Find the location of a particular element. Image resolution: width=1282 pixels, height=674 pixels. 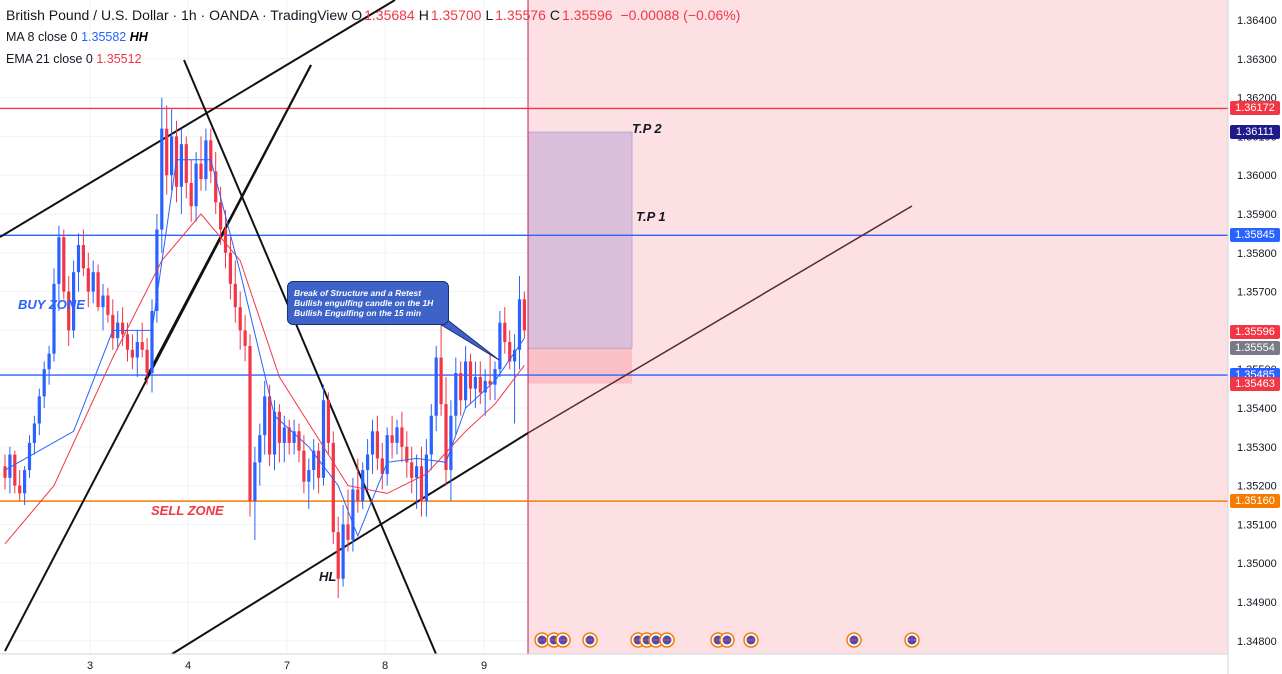

ema-legend: EMA 21 close 0 1.35512 is located at coordinates (74, 59).